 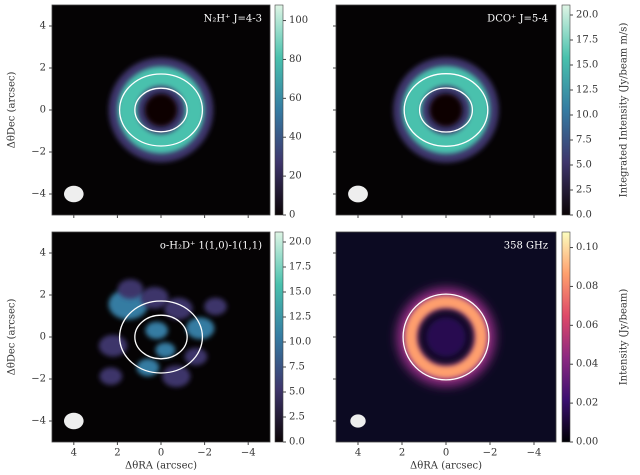 I want to click on colorbar-tick-label: 60, so click(x=295, y=98).